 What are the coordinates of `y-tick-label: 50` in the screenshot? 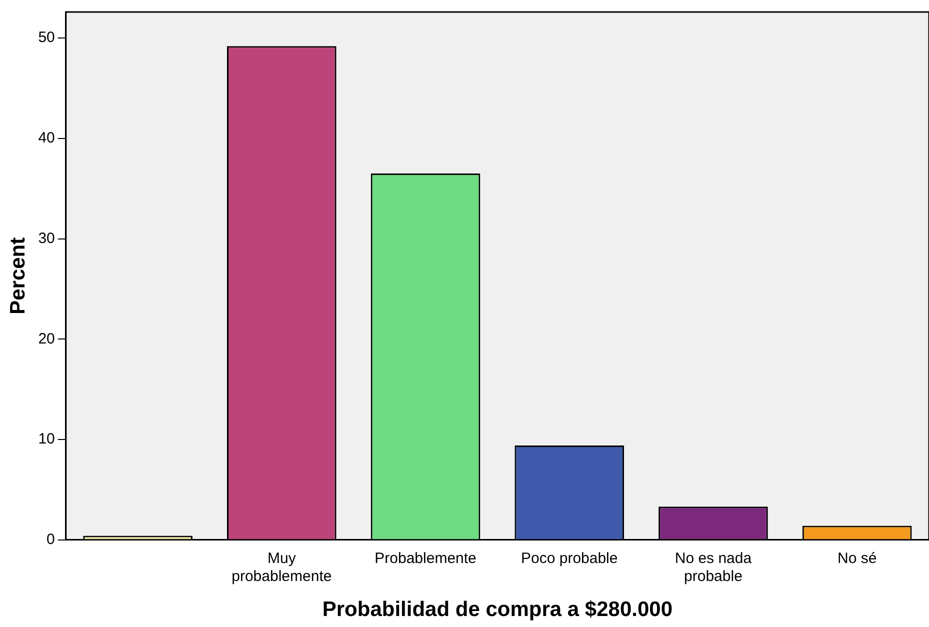 It's located at (46, 37).